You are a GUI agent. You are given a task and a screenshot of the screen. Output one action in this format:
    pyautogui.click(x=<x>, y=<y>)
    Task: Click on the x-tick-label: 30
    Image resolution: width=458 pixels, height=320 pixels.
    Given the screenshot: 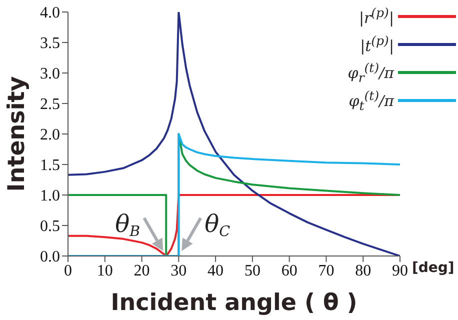 What is the action you would take?
    pyautogui.click(x=178, y=271)
    